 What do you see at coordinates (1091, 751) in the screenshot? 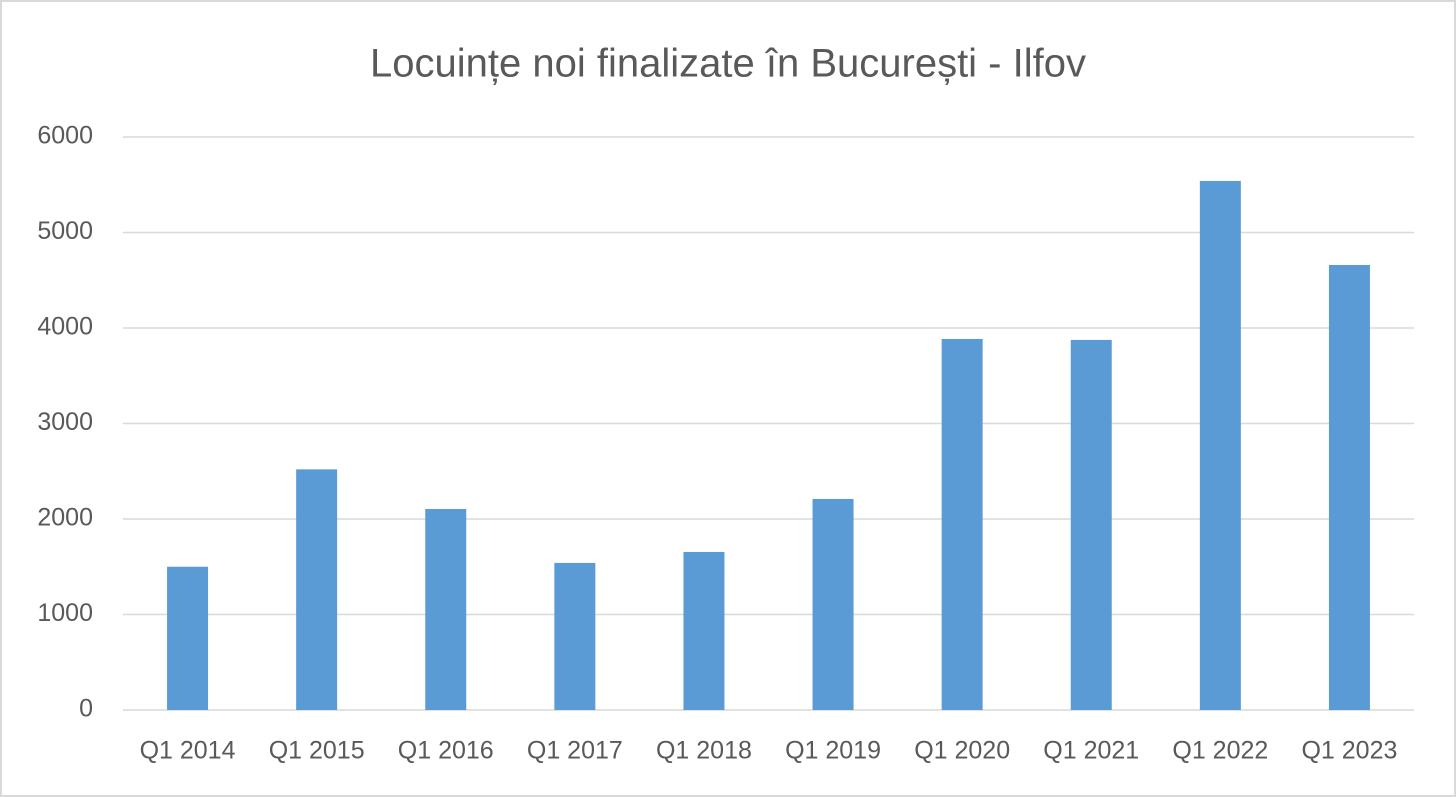
I see `x-tick-label: Q1 2021` at bounding box center [1091, 751].